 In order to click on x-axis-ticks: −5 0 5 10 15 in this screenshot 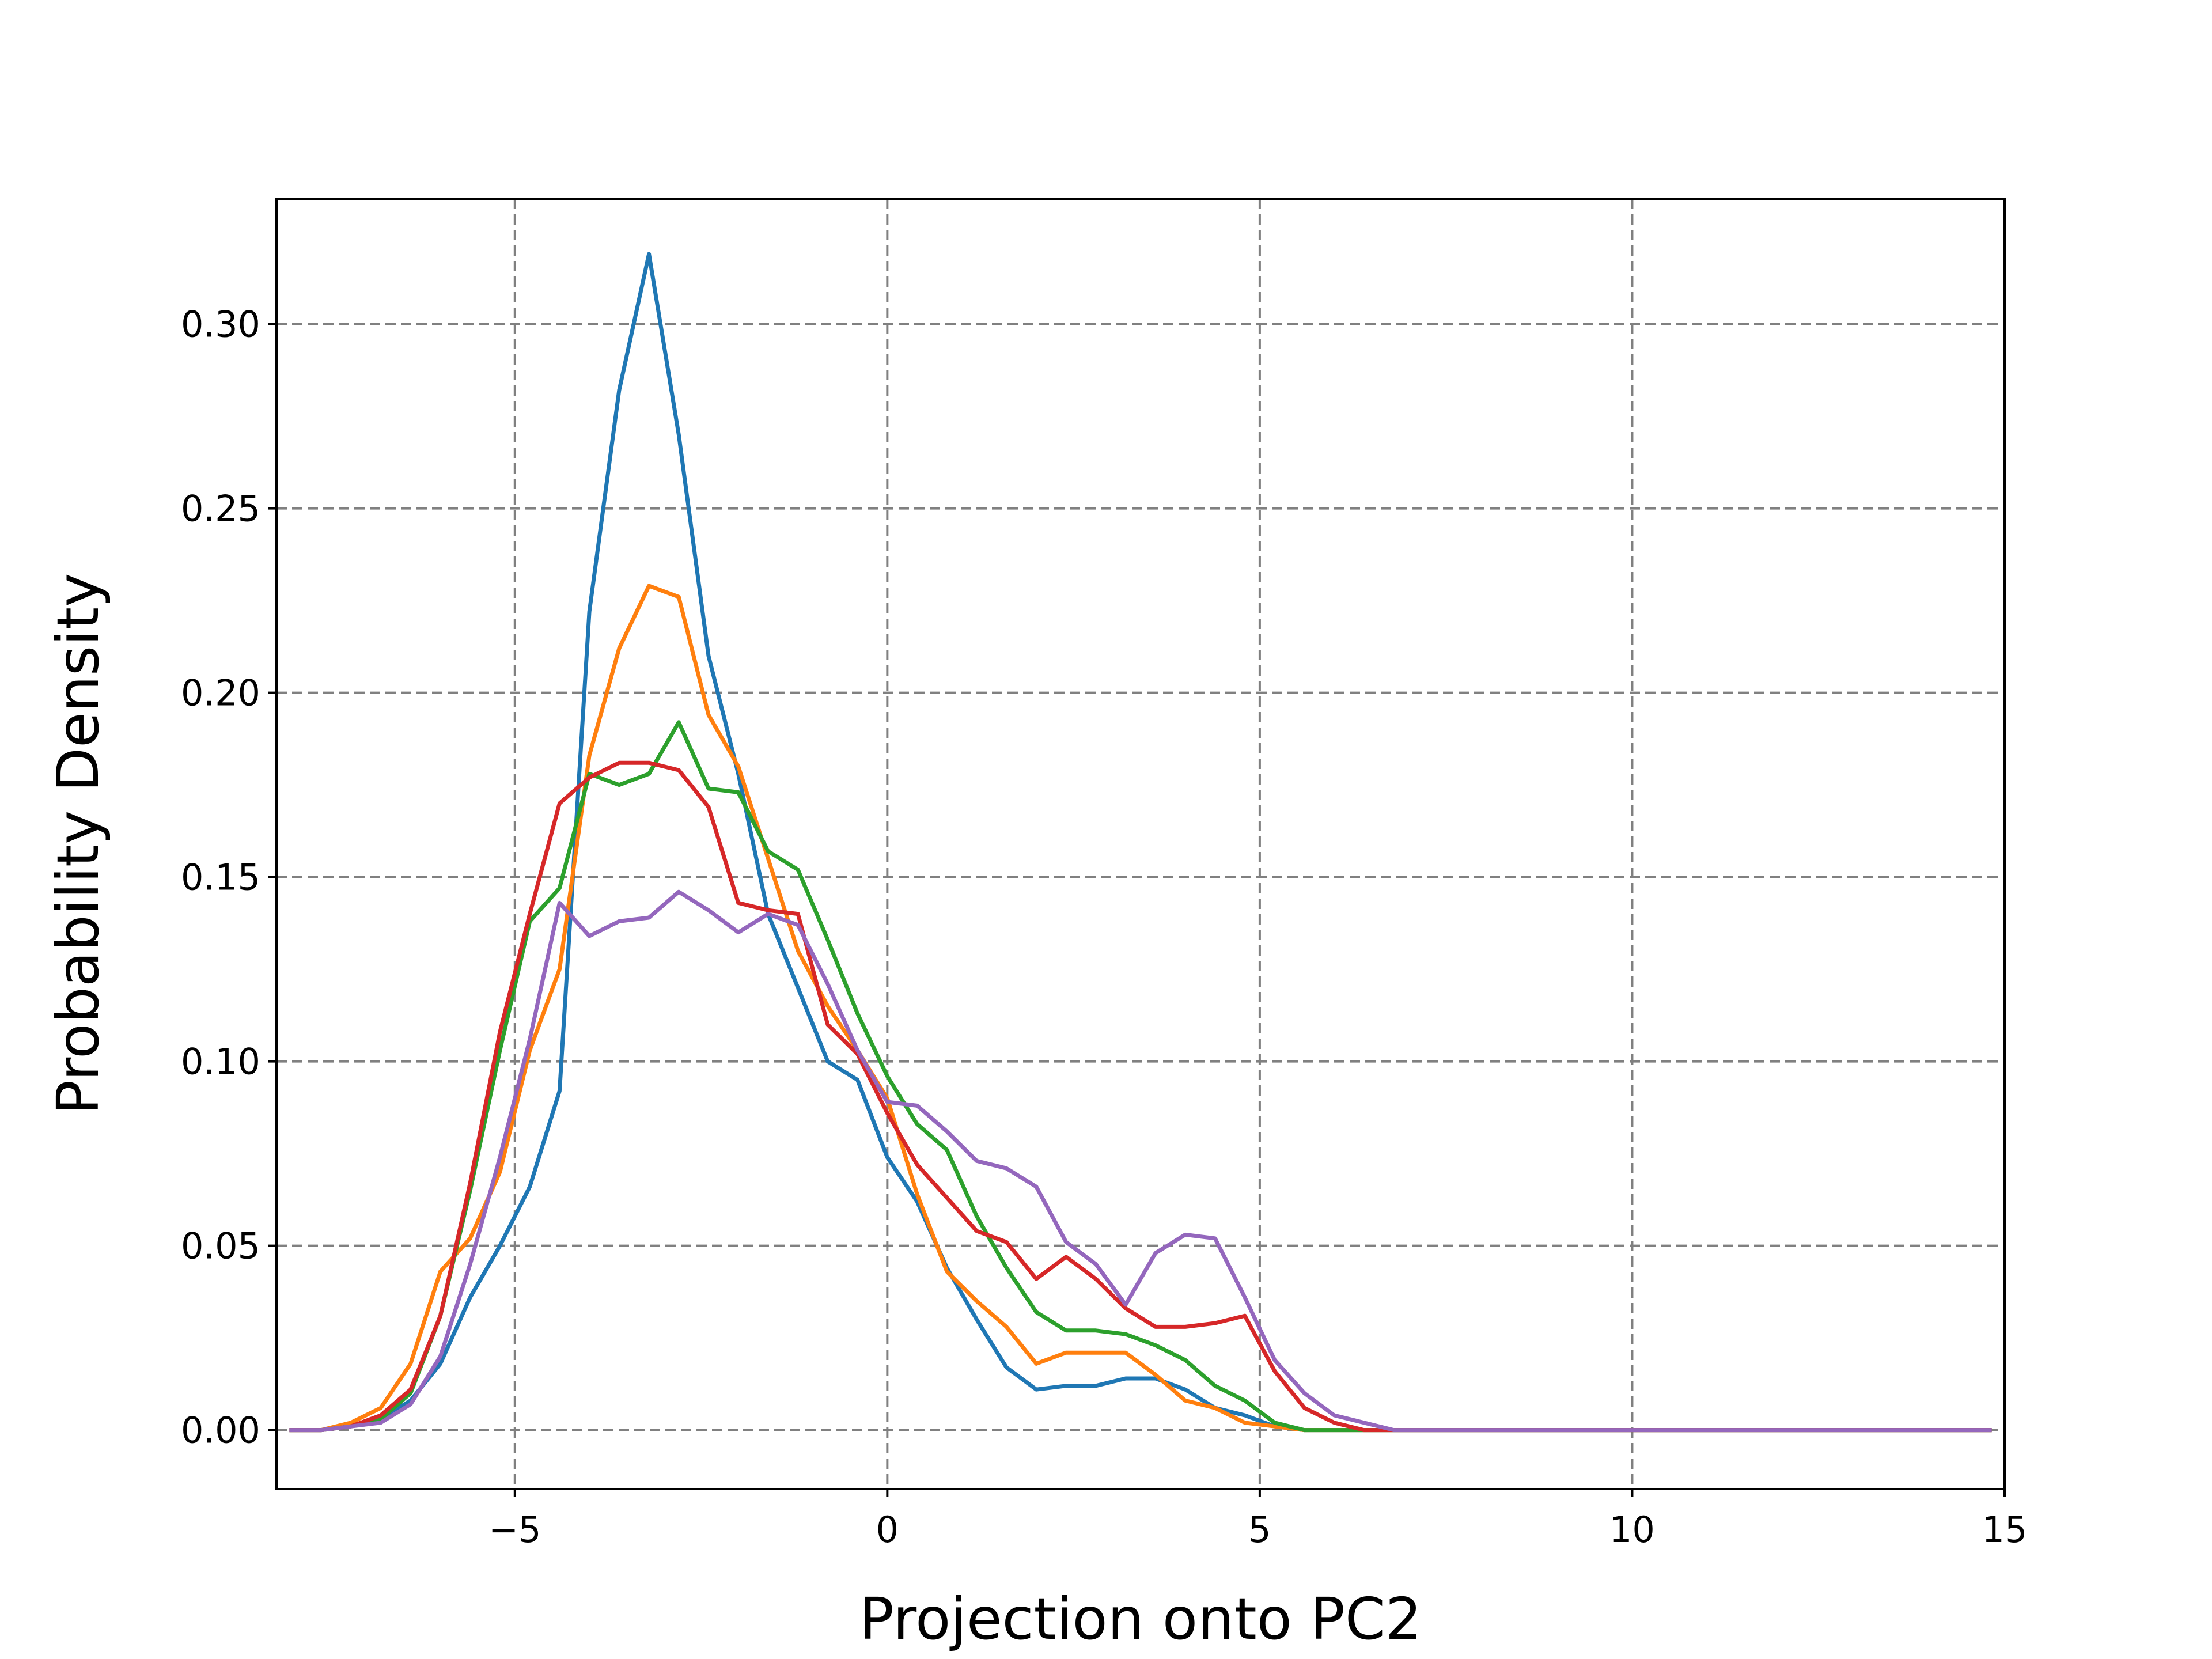, I will do `click(1257, 1520)`.